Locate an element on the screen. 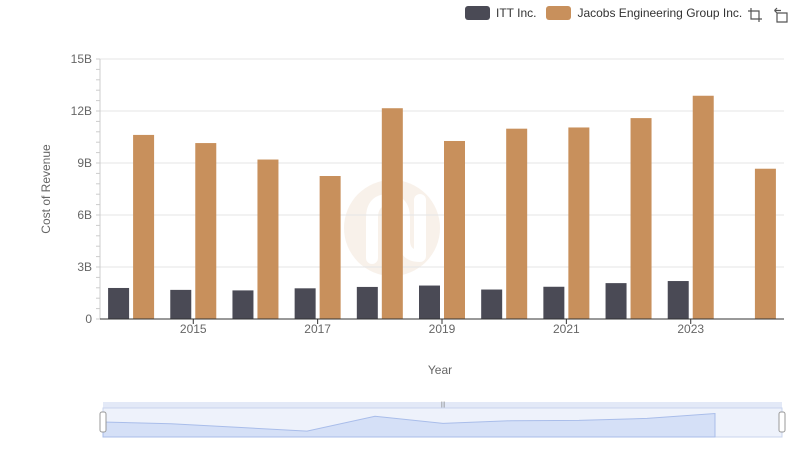 Image resolution: width=800 pixels, height=461 pixels. watermark-logo is located at coordinates (392, 228).